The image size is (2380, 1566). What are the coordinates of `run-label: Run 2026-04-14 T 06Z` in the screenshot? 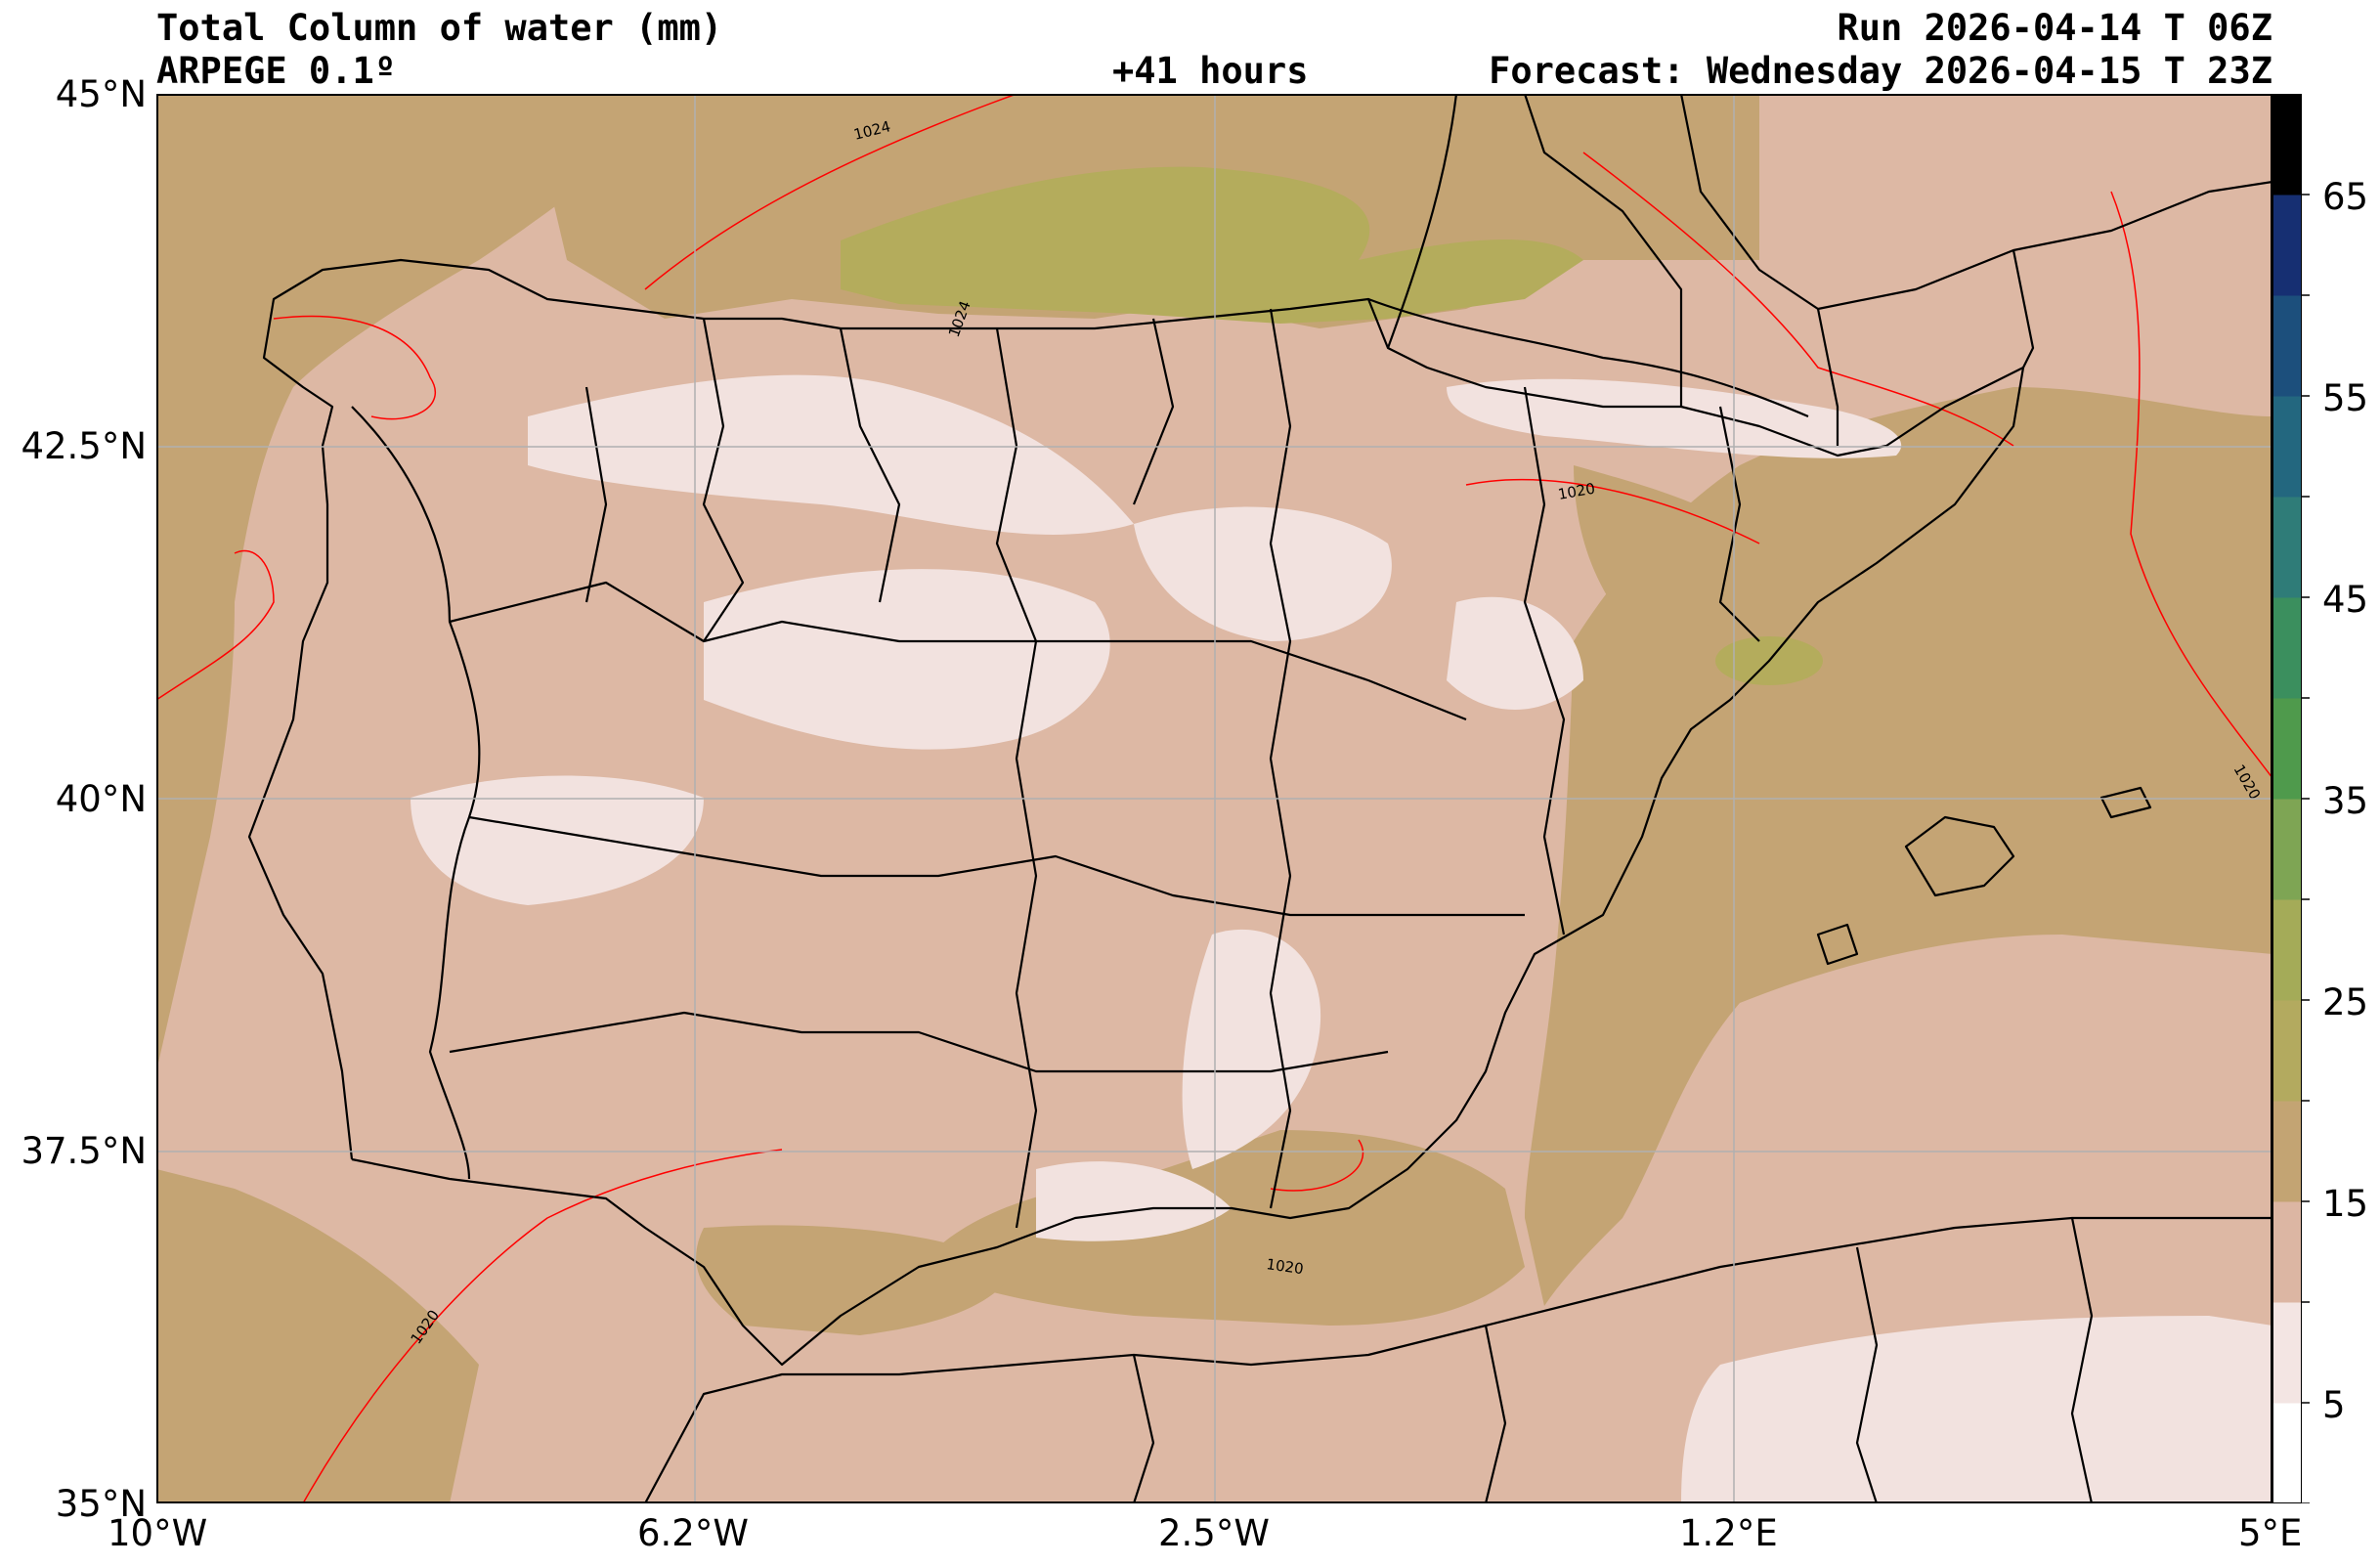 It's located at (2054, 28).